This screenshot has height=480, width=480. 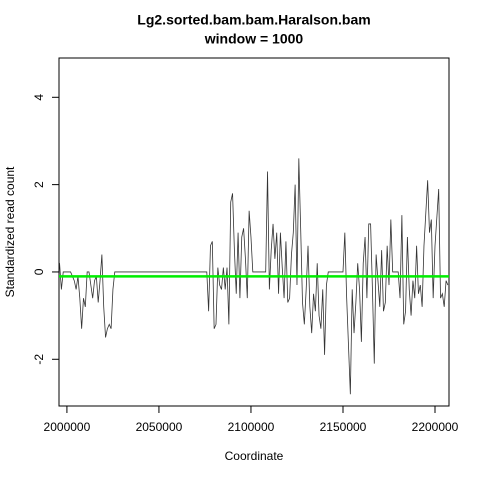 What do you see at coordinates (435, 427) in the screenshot?
I see `x-tick-label: 2200000` at bounding box center [435, 427].